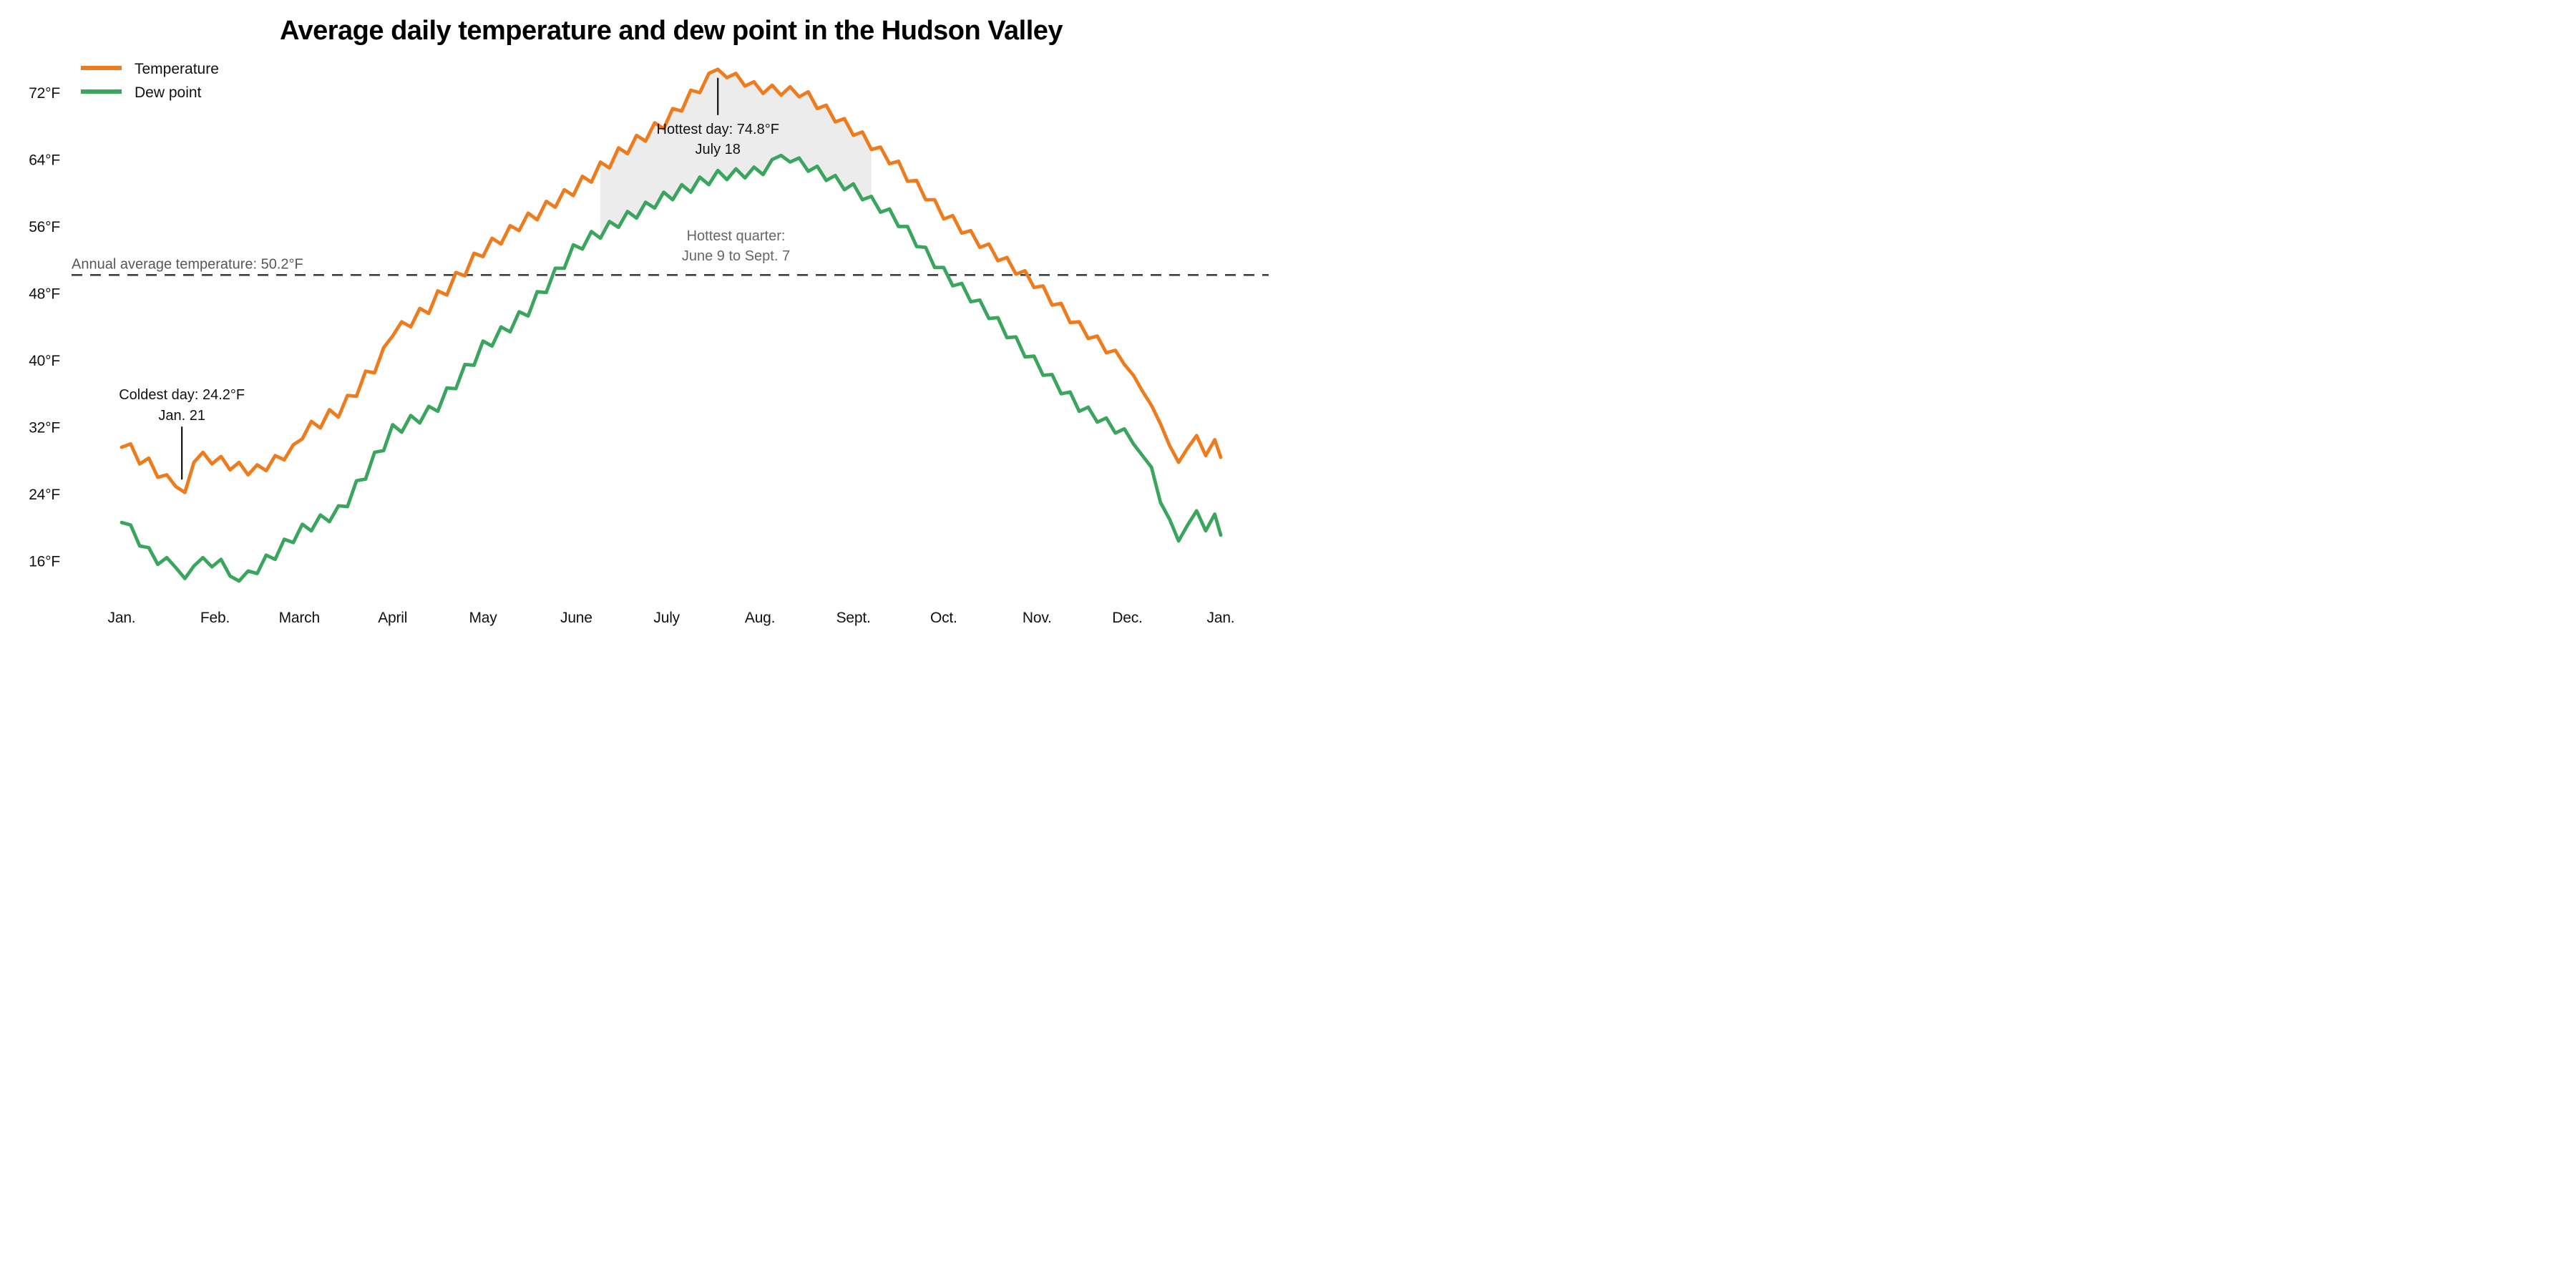  What do you see at coordinates (760, 618) in the screenshot?
I see `x-axis-label-aug-7: Aug.` at bounding box center [760, 618].